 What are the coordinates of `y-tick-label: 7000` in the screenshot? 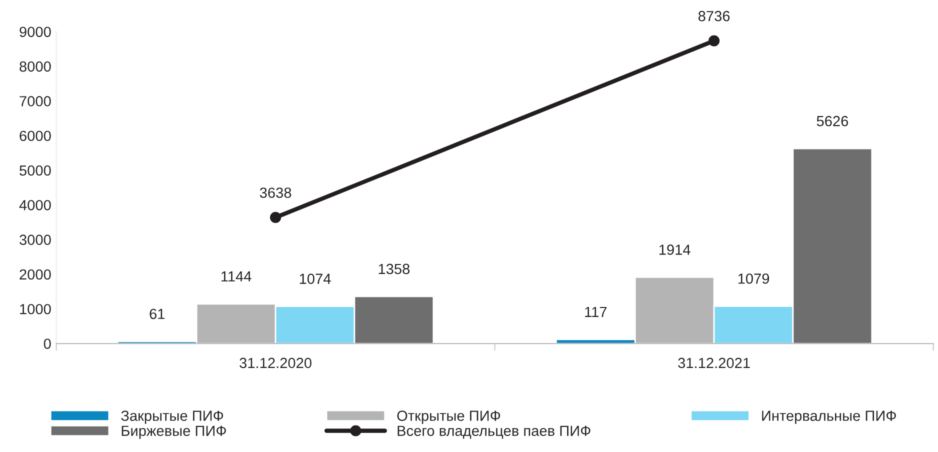 It's located at (35, 101).